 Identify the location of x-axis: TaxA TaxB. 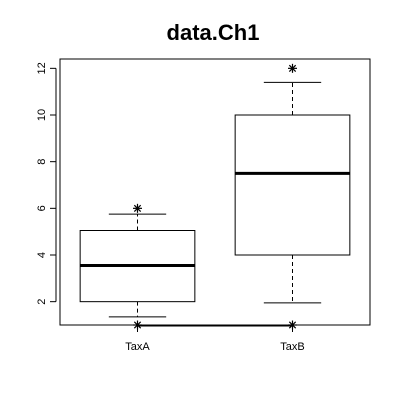
(215, 339).